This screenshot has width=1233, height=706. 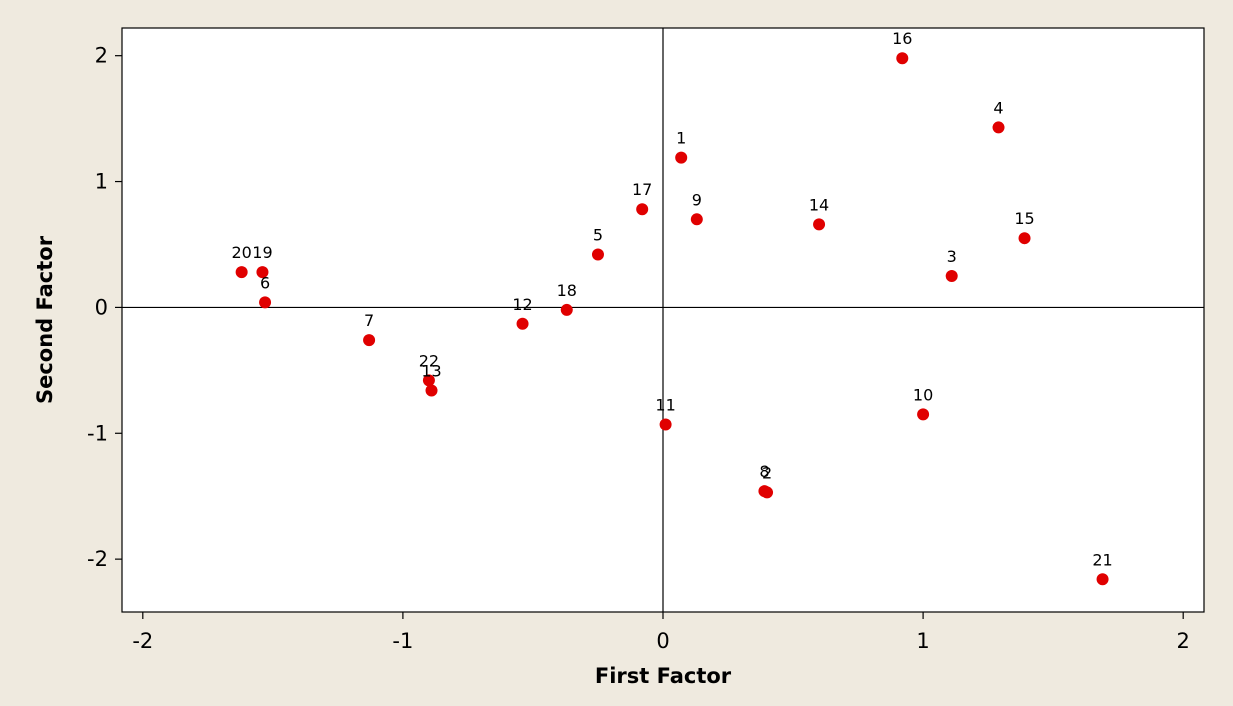 I want to click on point-label-19: 19, so click(x=262, y=252).